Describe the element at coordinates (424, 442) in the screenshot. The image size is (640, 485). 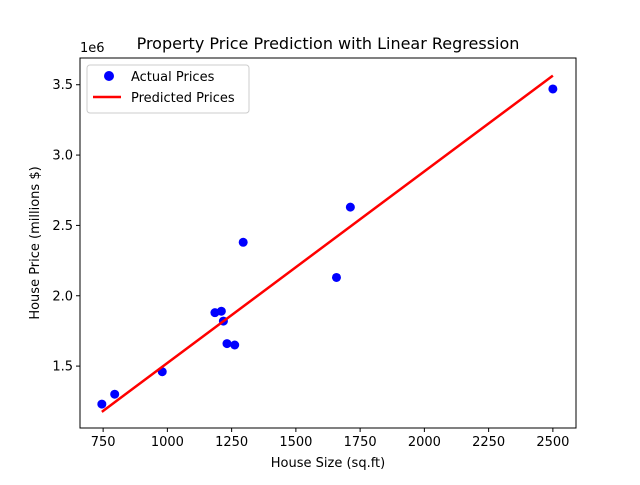
I see `x-tick-label: 2000` at that location.